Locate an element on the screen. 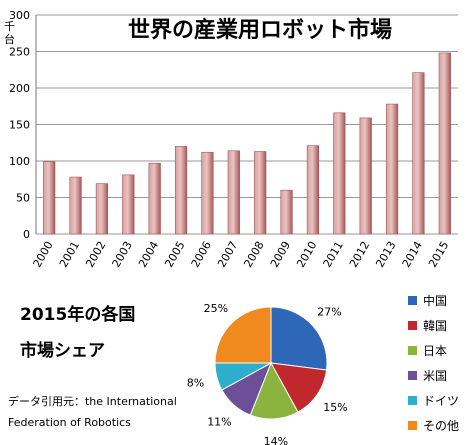 The image size is (473, 445). legend-label: ドイツ is located at coordinates (441, 401).